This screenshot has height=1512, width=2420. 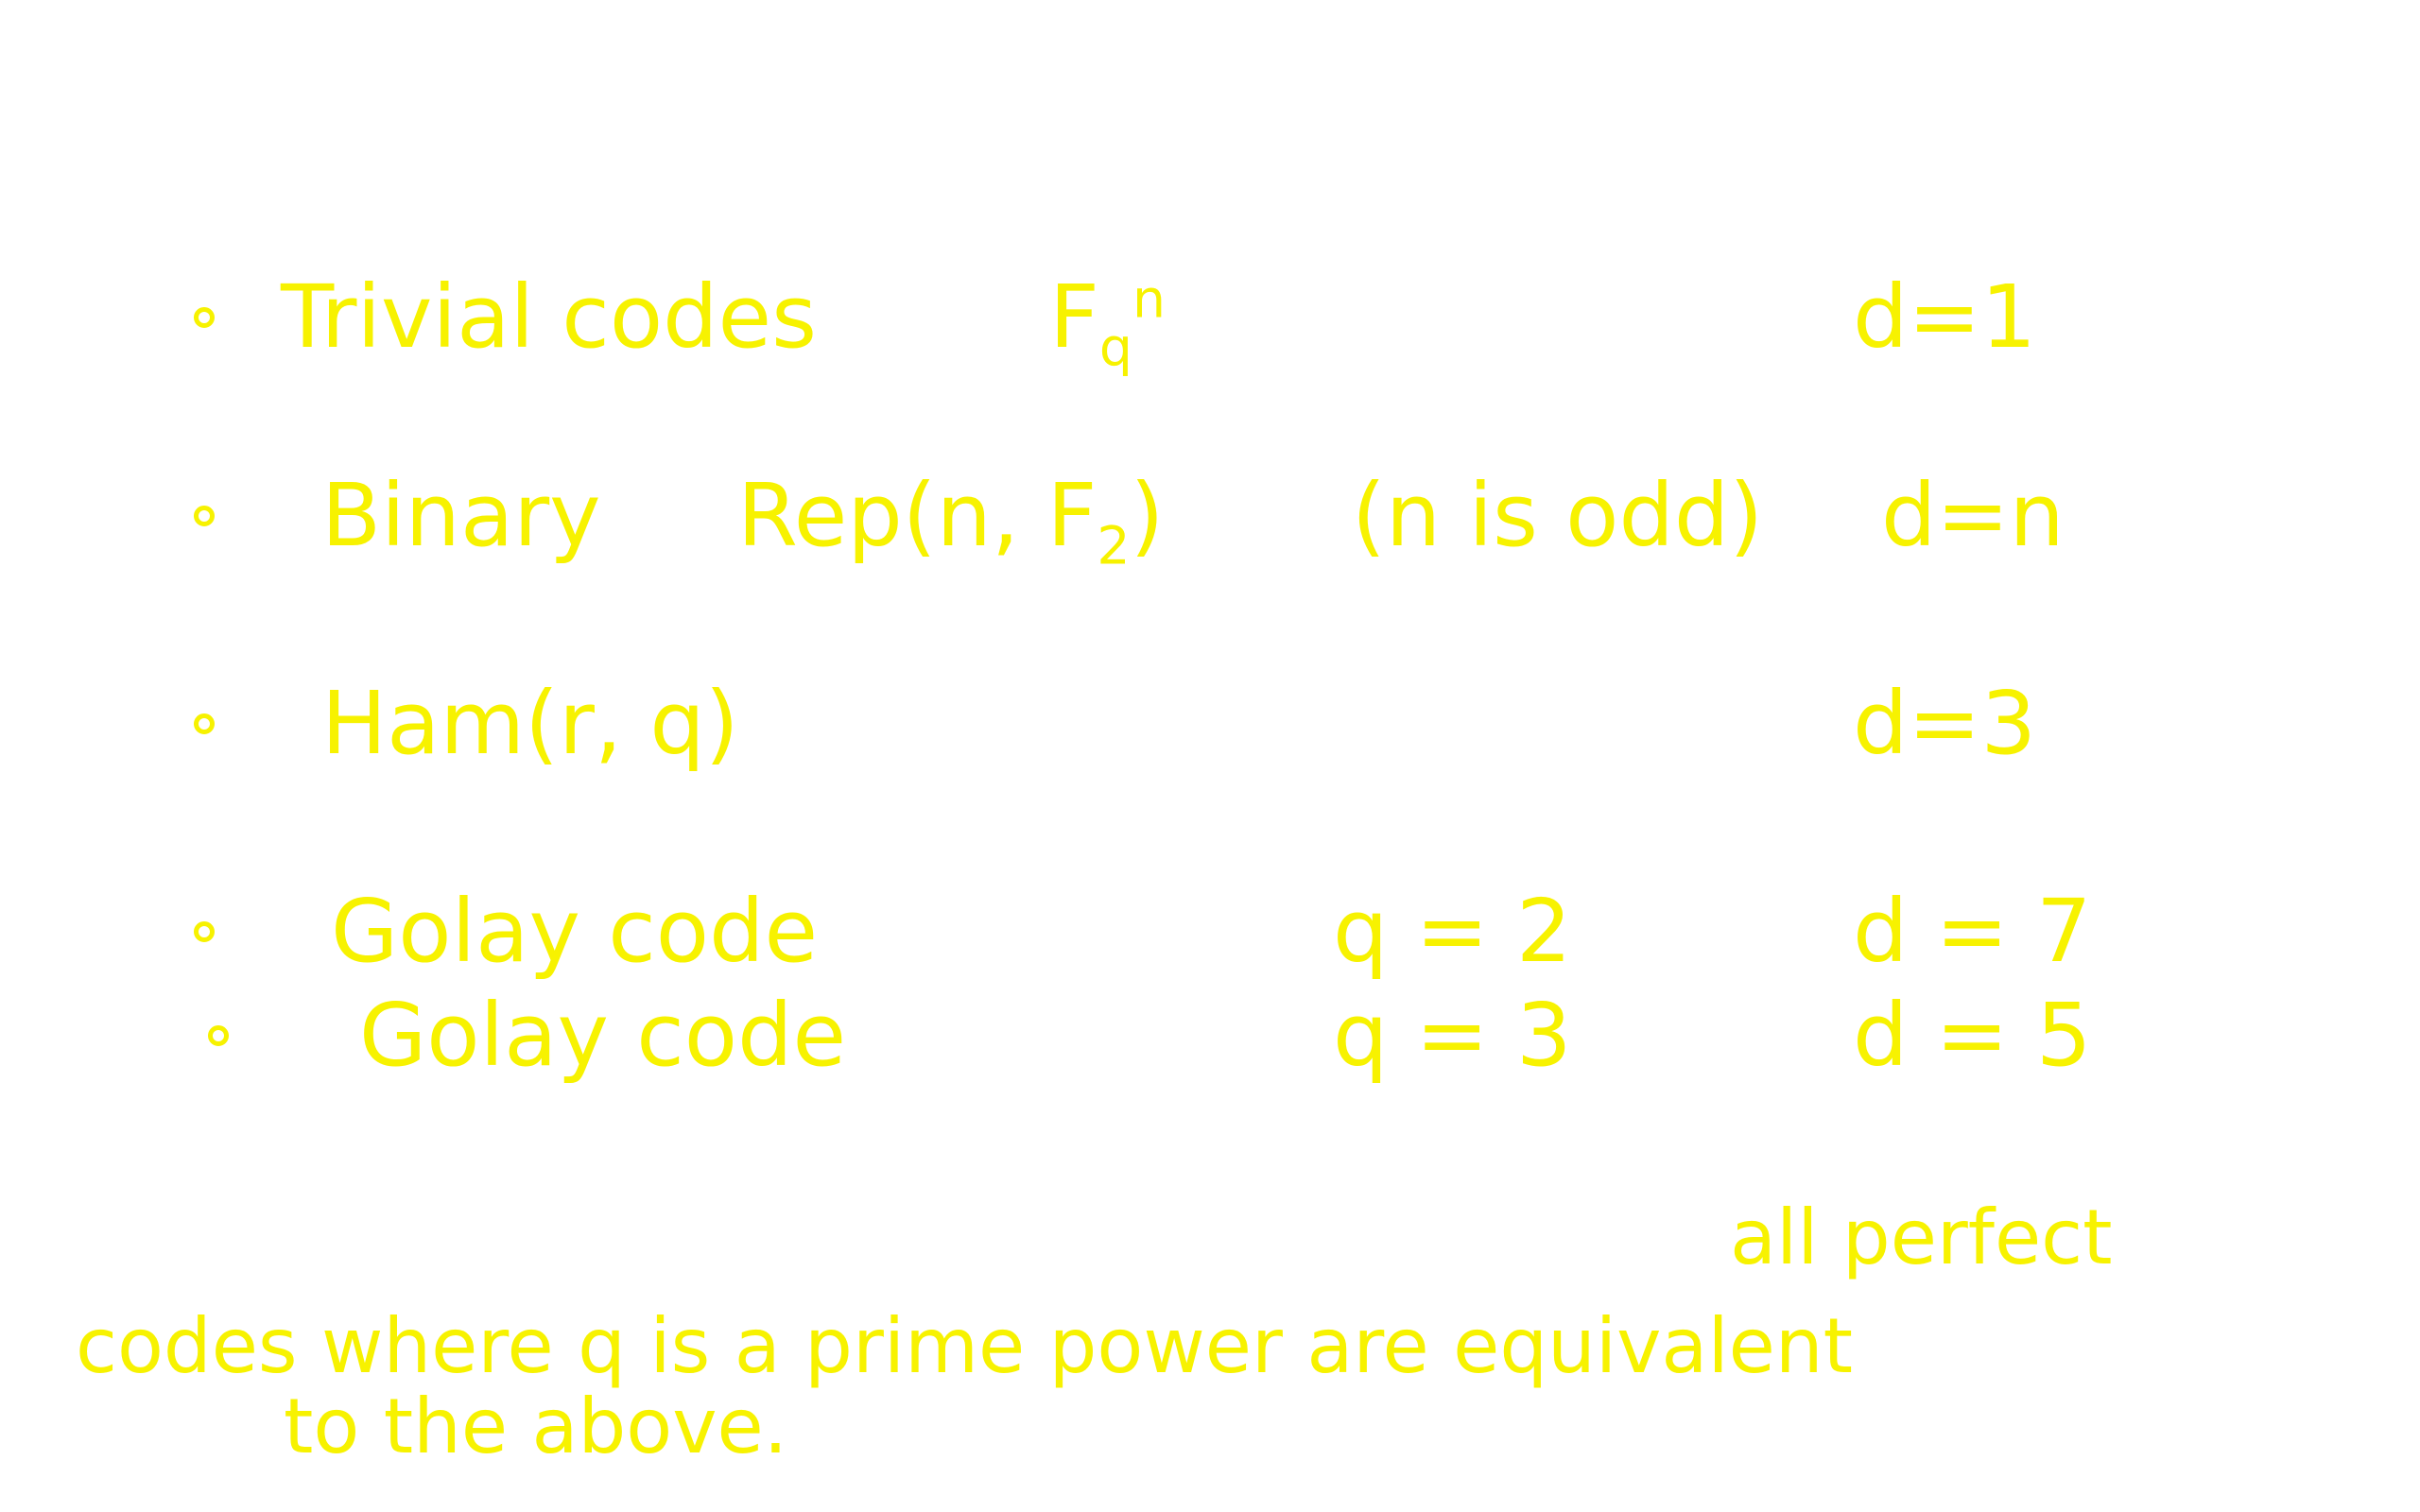 I want to click on code-sup: n, so click(x=1149, y=300).